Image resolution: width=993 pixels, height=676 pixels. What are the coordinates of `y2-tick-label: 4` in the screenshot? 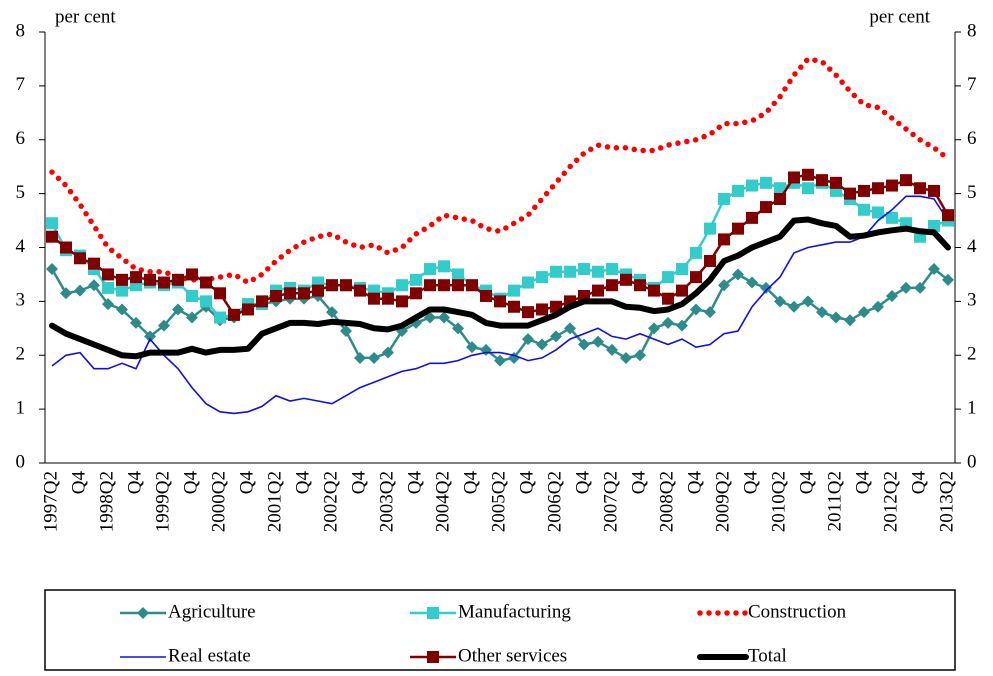 It's located at (972, 246).